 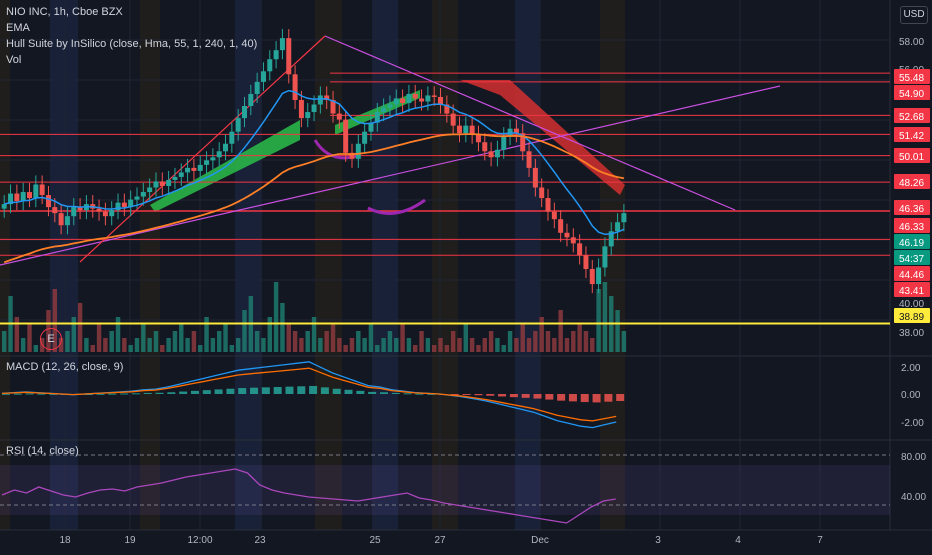 I want to click on symbol-title: NIO INC, 1h, Cboe BZX, so click(x=64, y=12).